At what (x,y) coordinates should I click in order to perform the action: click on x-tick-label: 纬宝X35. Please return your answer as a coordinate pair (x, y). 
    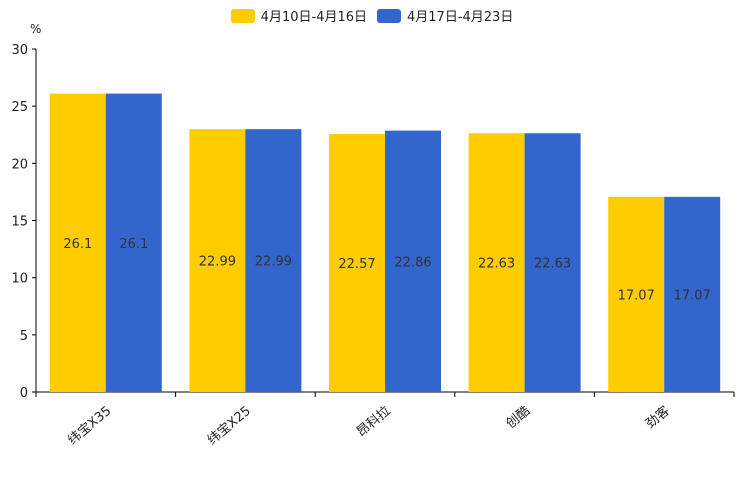
    Looking at the image, I should click on (89, 426).